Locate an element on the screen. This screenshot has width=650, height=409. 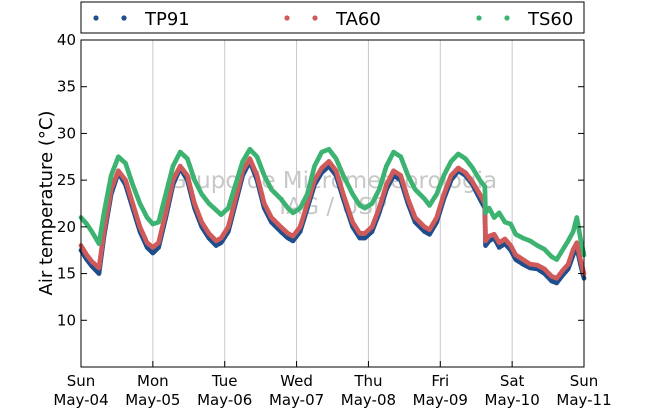
y-tick-label: 20 is located at coordinates (66, 227).